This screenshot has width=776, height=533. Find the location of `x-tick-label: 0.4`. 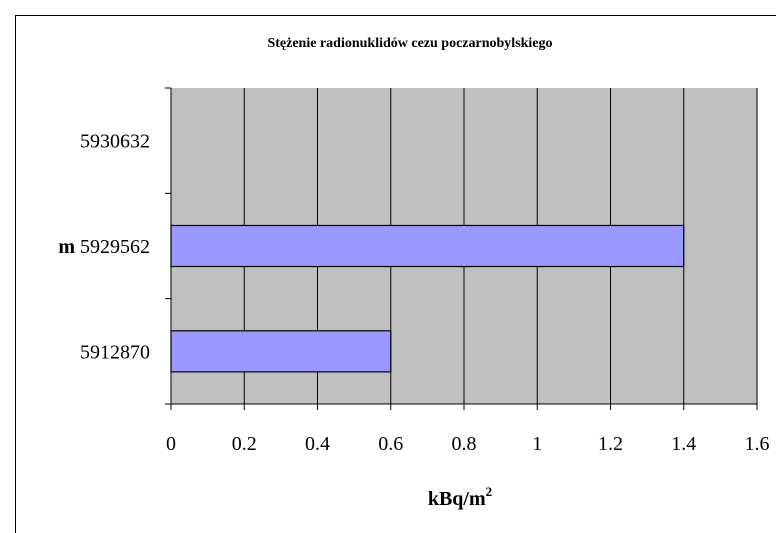

x-tick-label: 0.4 is located at coordinates (317, 444).